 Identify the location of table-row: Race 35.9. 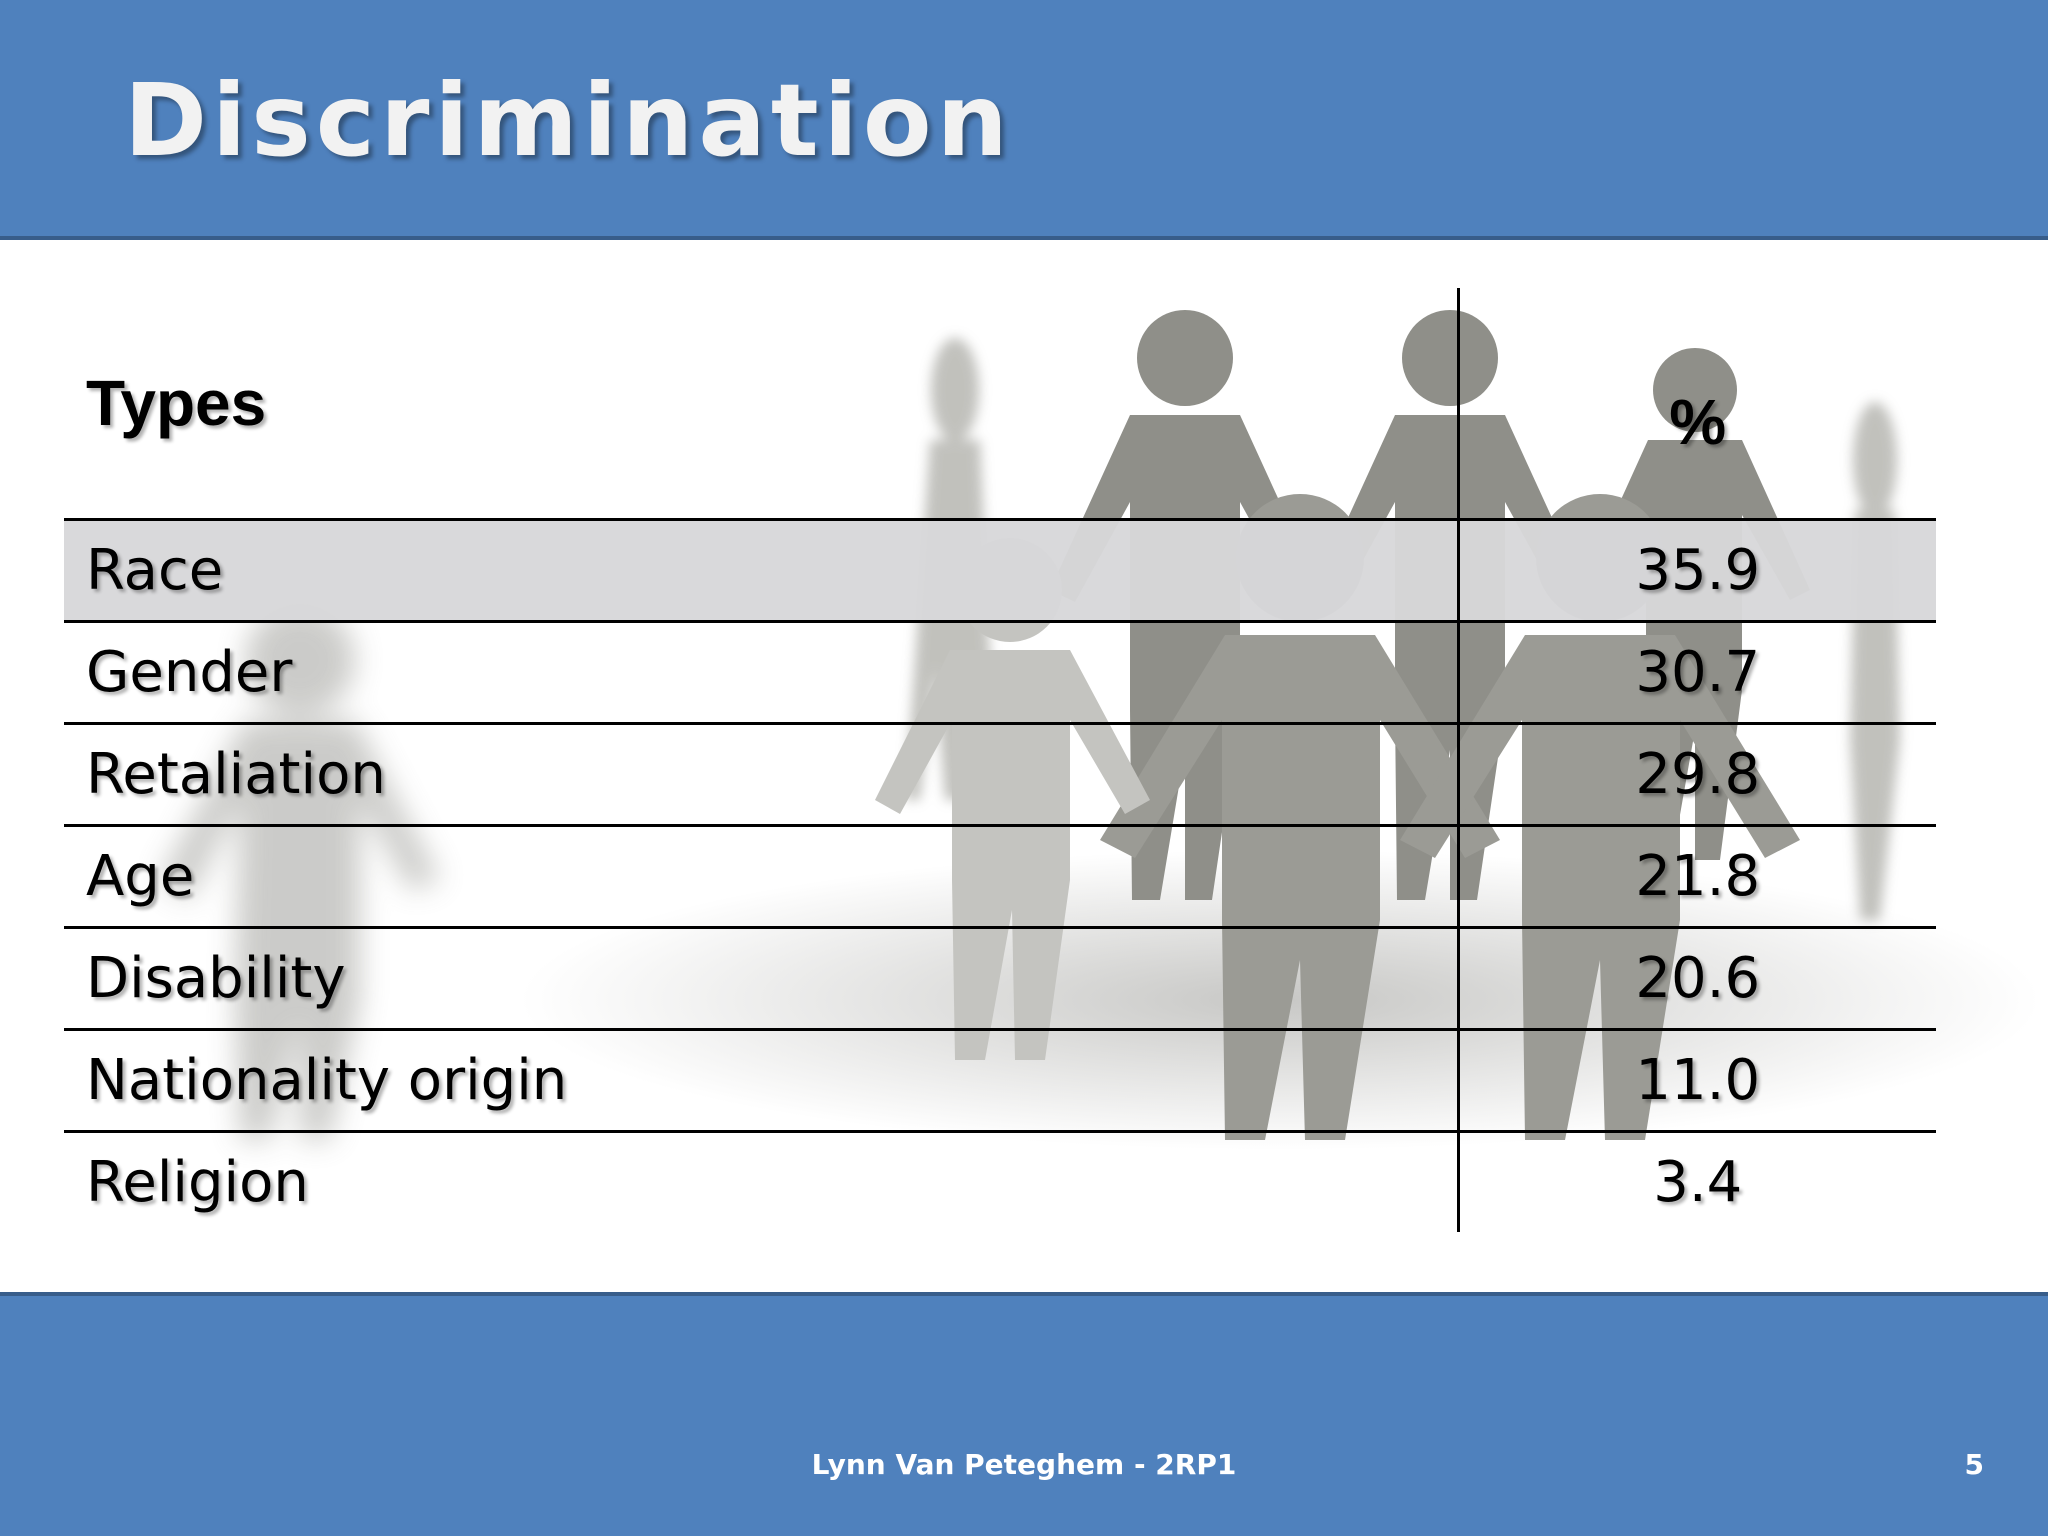
(1000, 571).